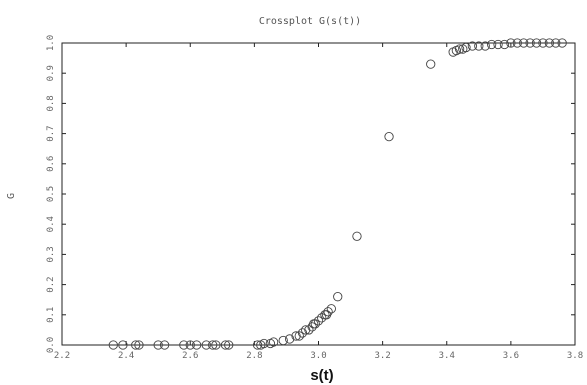 This screenshot has height=385, width=587. I want to click on x-tick-label: 2.2, so click(62, 356).